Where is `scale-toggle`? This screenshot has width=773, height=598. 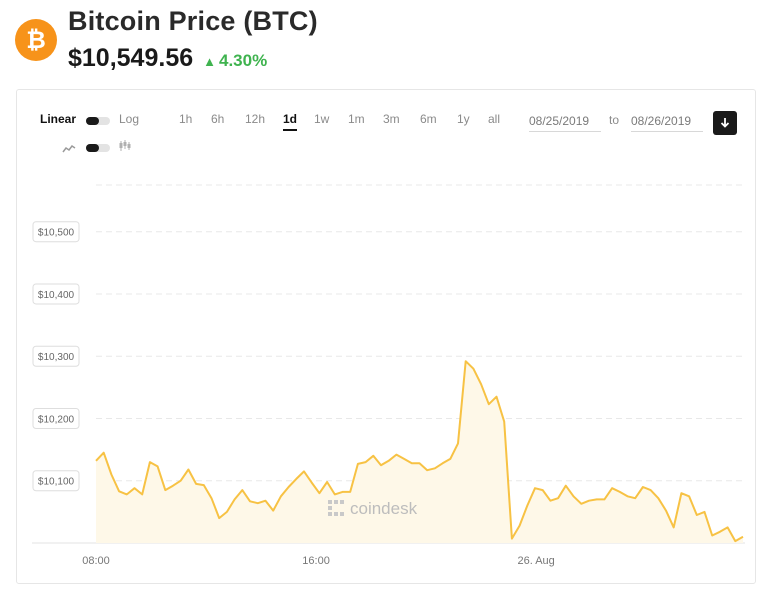
scale-toggle is located at coordinates (98, 121).